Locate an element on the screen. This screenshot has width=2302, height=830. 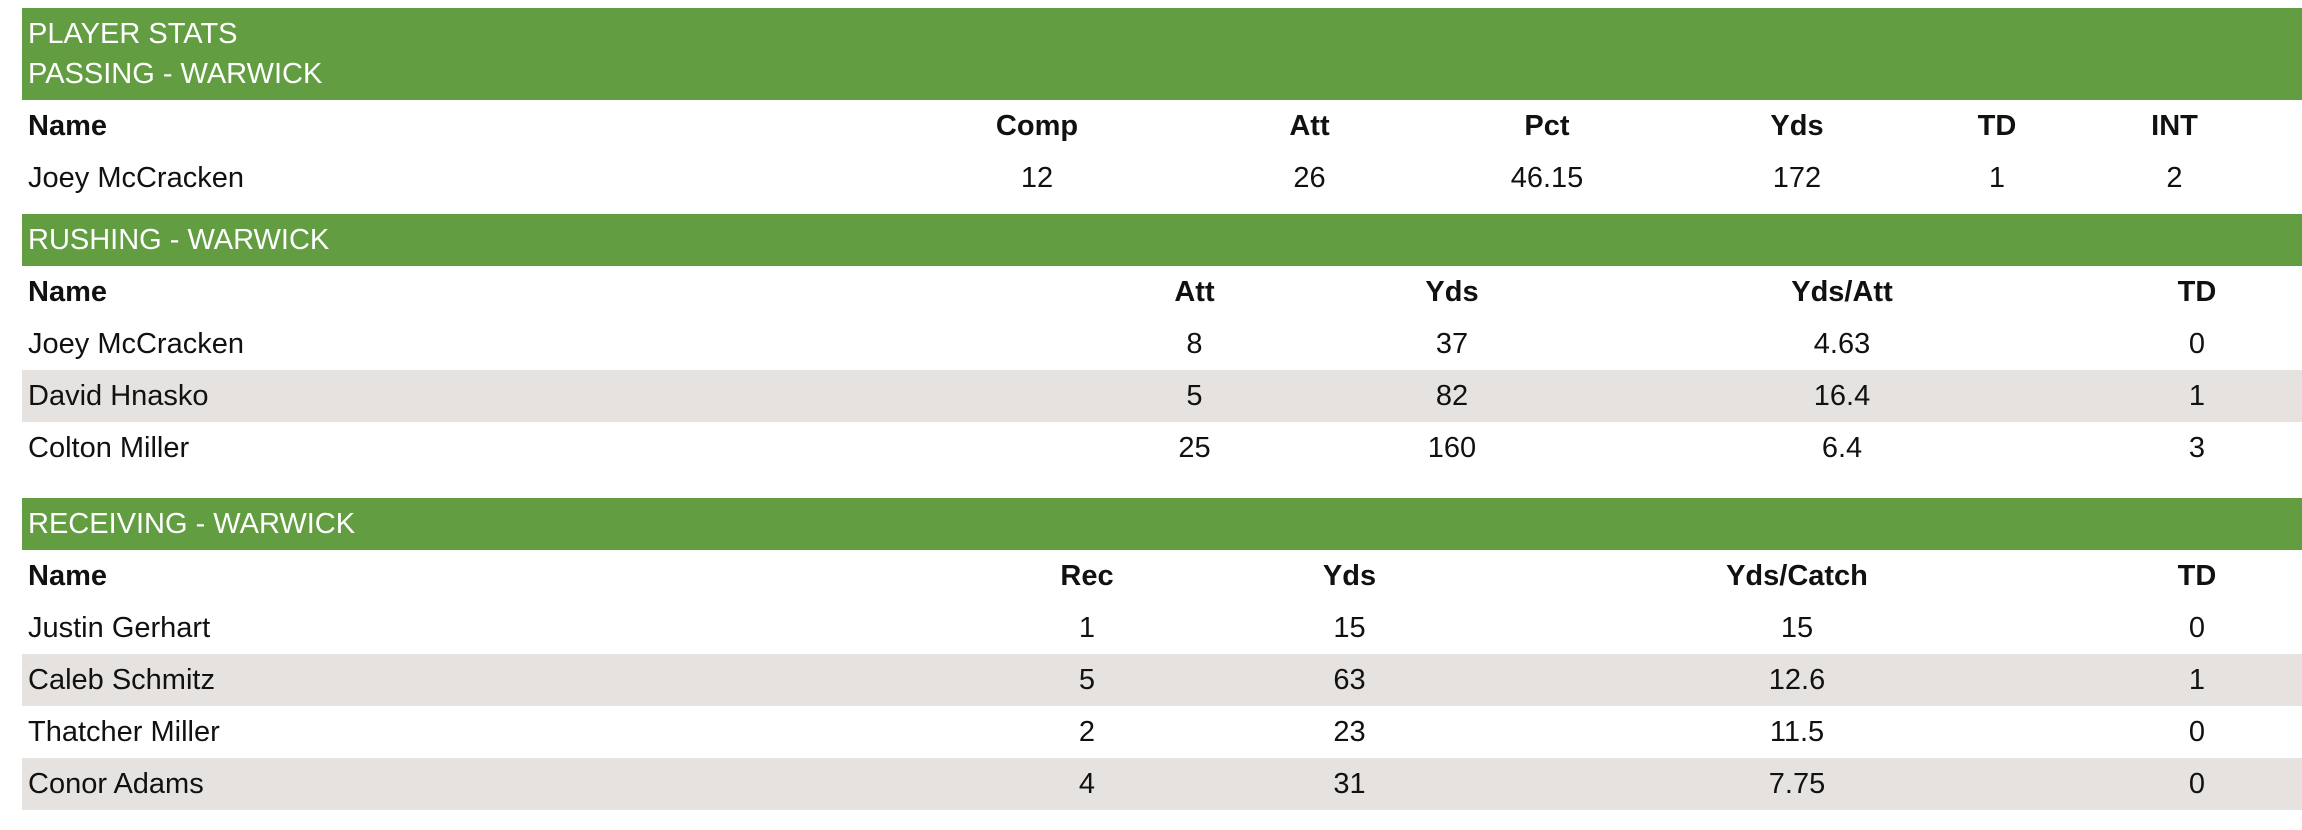
stat-cell: 7.75 is located at coordinates (1797, 784).